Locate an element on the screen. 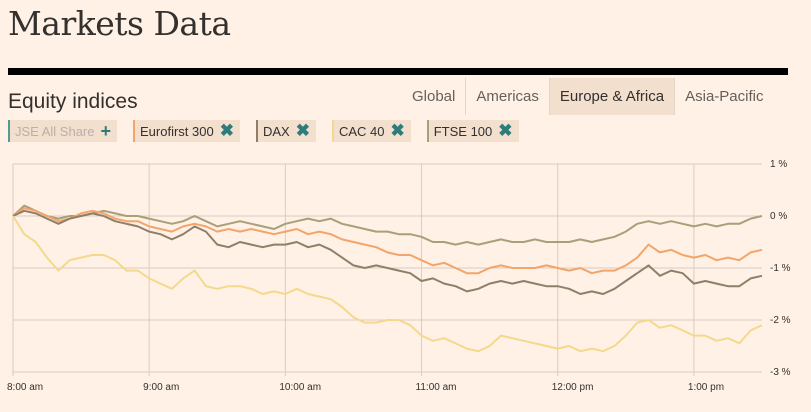 The height and width of the screenshot is (412, 811). index-chip-jse-all-share: JSE All Share + is located at coordinates (63, 131).